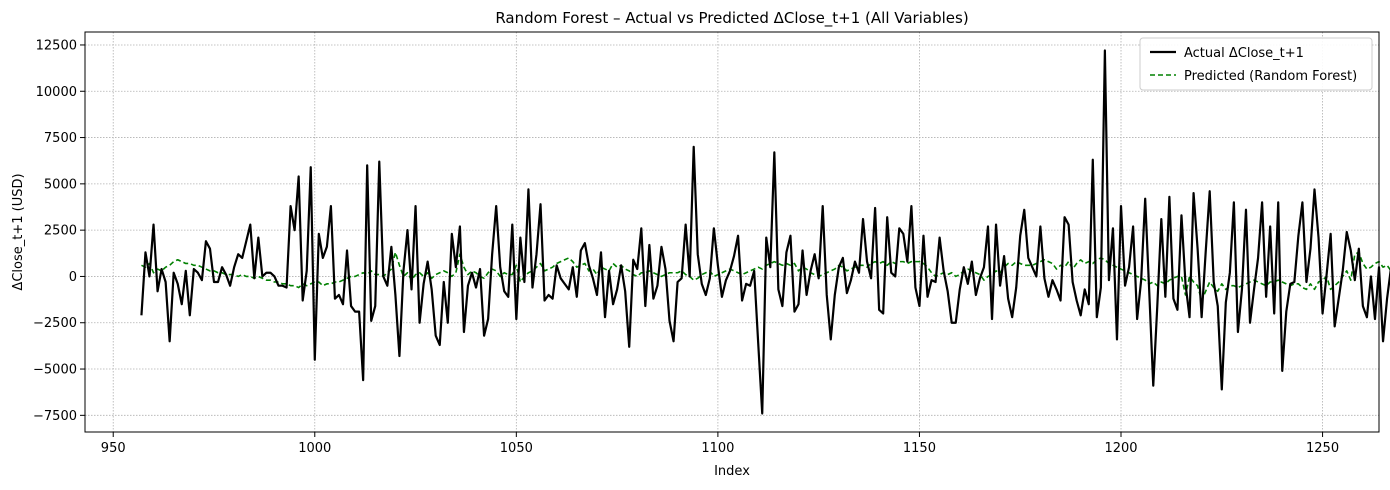  Describe the element at coordinates (732, 471) in the screenshot. I see `x-axis-label: Index` at that location.